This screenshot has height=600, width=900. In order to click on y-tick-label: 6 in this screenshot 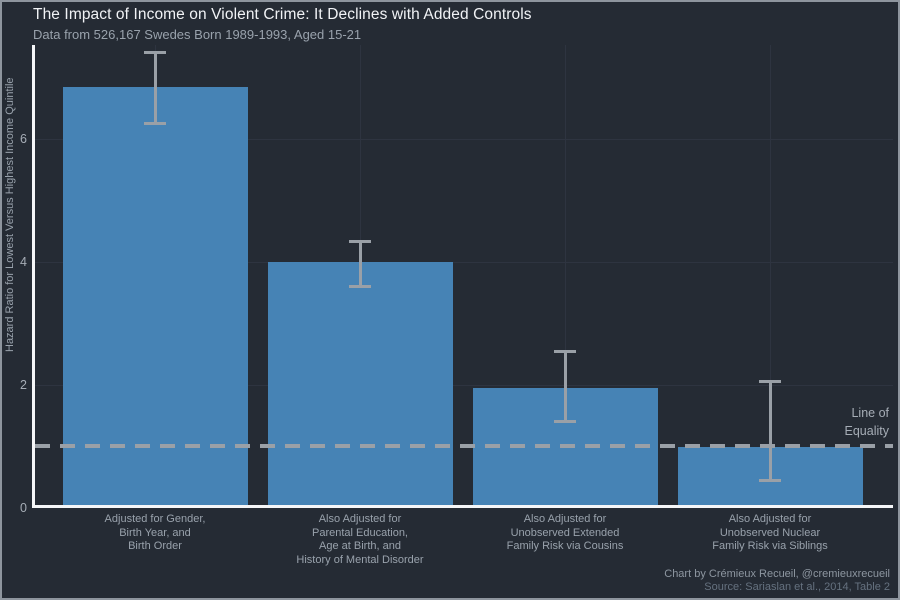, I will do `click(23, 139)`.